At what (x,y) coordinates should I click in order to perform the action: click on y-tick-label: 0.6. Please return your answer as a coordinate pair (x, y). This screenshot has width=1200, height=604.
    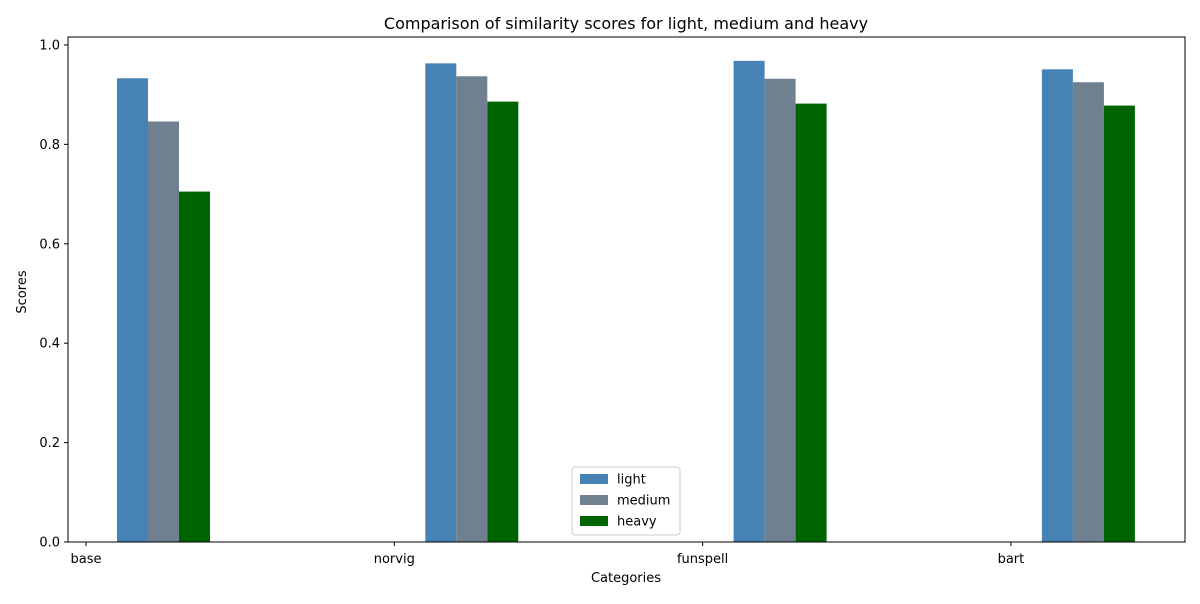
    Looking at the image, I should click on (49, 244).